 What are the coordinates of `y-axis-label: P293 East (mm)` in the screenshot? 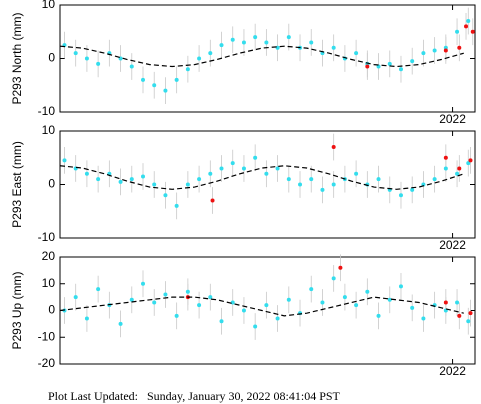 It's located at (17, 184).